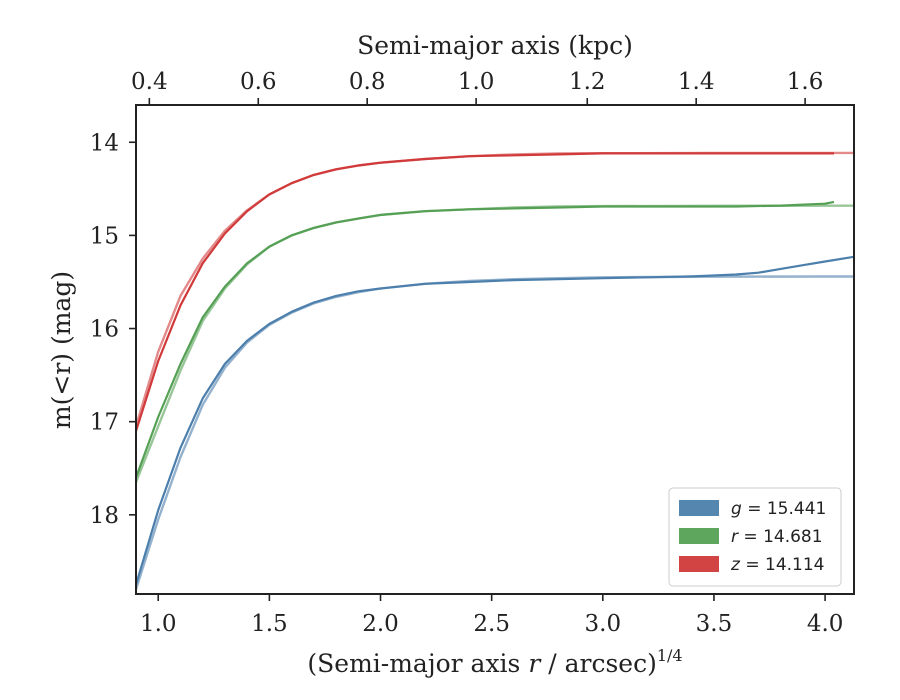  What do you see at coordinates (699, 508) in the screenshot?
I see `legend-swatch-g` at bounding box center [699, 508].